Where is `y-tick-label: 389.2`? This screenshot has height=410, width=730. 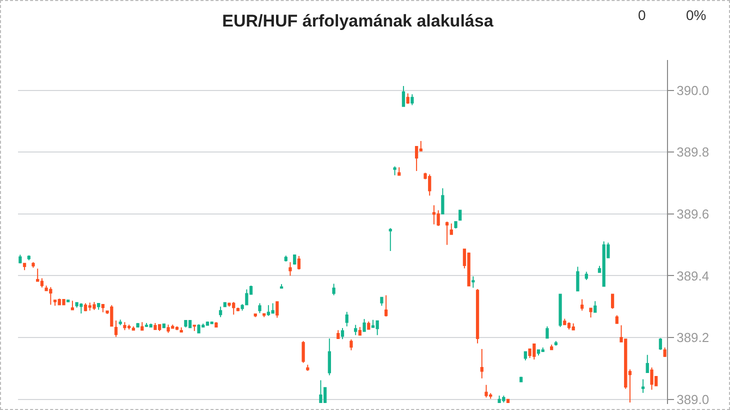
y-tick-label: 389.2 is located at coordinates (693, 338).